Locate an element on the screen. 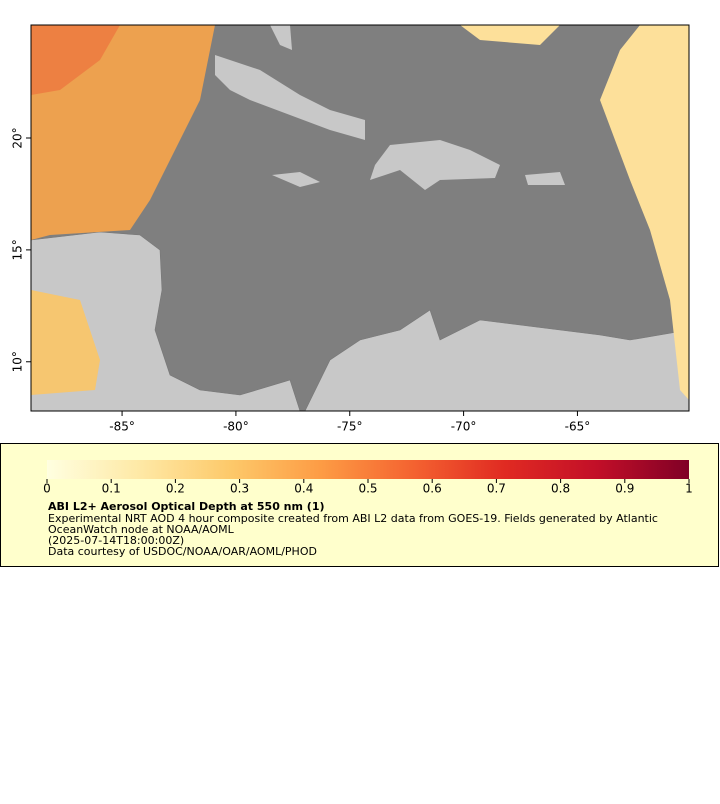  colorbar-tick-label: 0.2 is located at coordinates (175, 489).